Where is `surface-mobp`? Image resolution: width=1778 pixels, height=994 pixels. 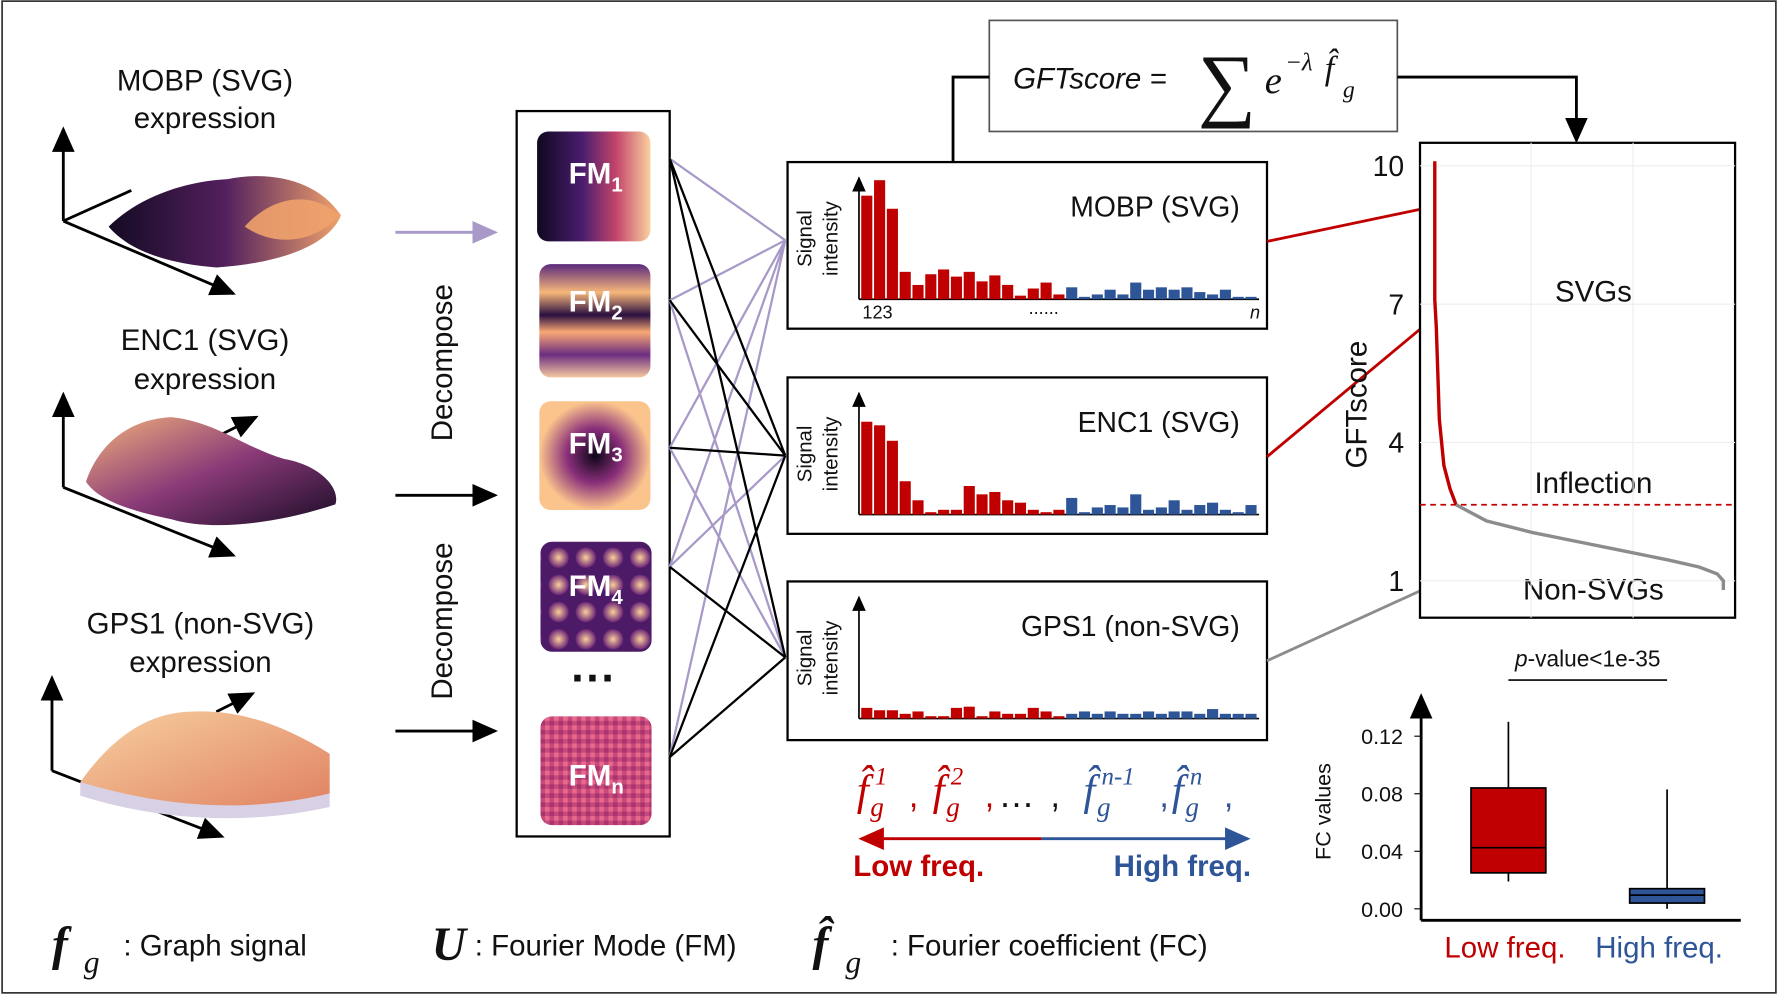
surface-mobp is located at coordinates (196, 211).